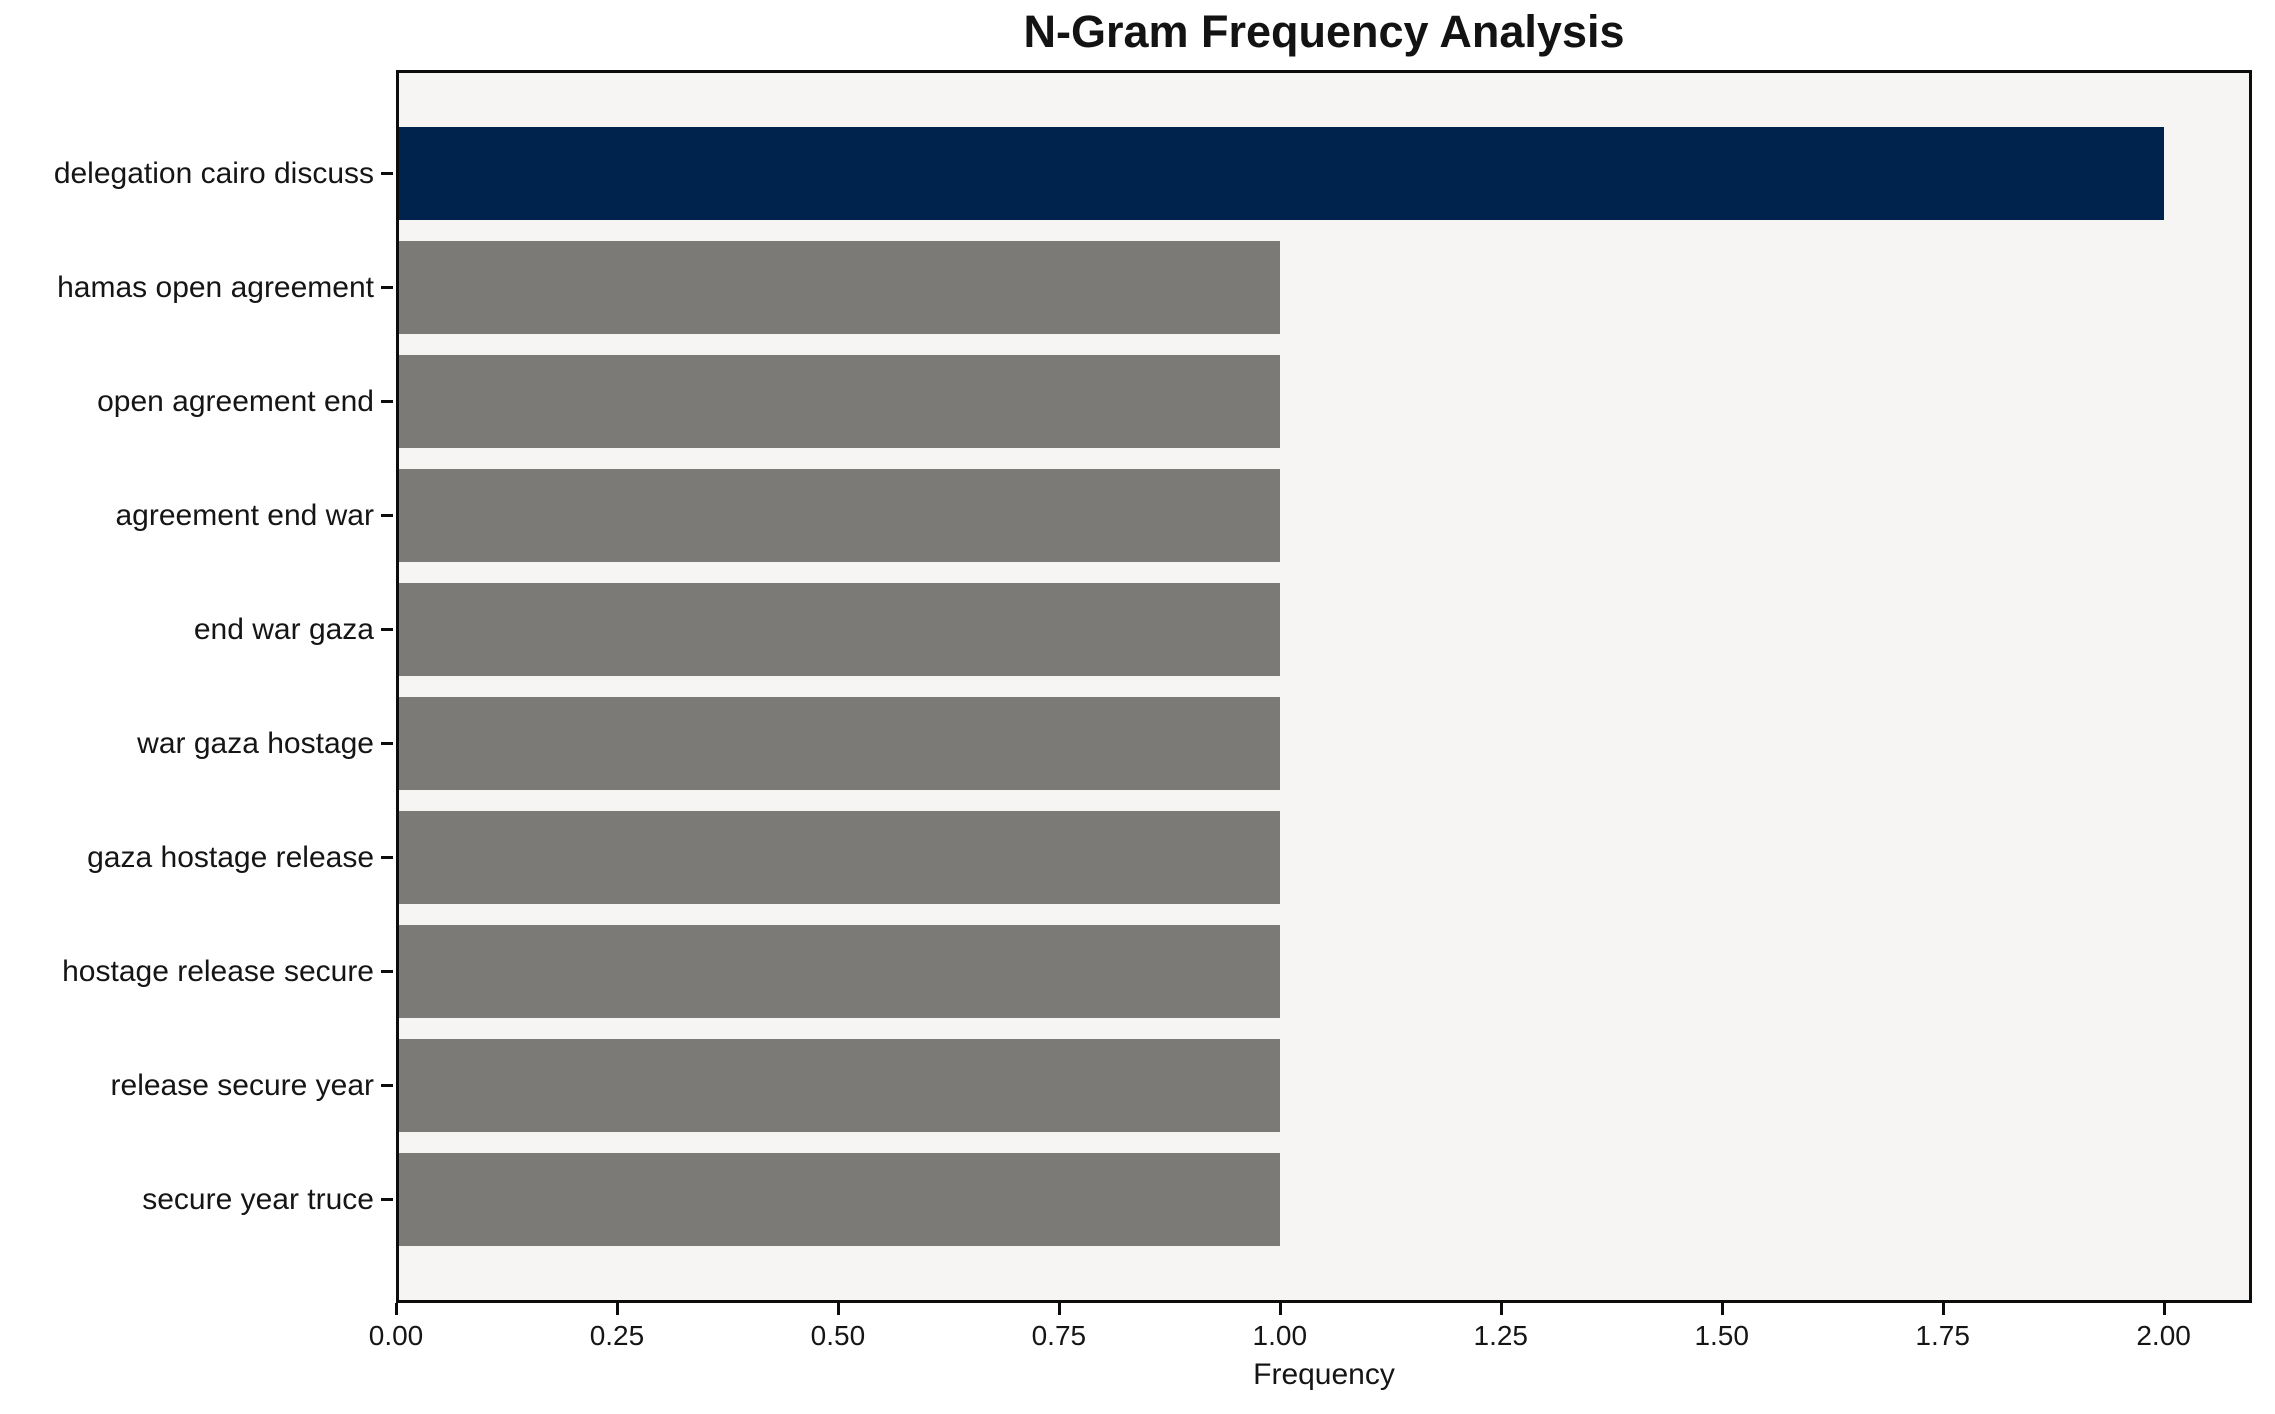  I want to click on y-axis-label: end war gaza, so click(283, 629).